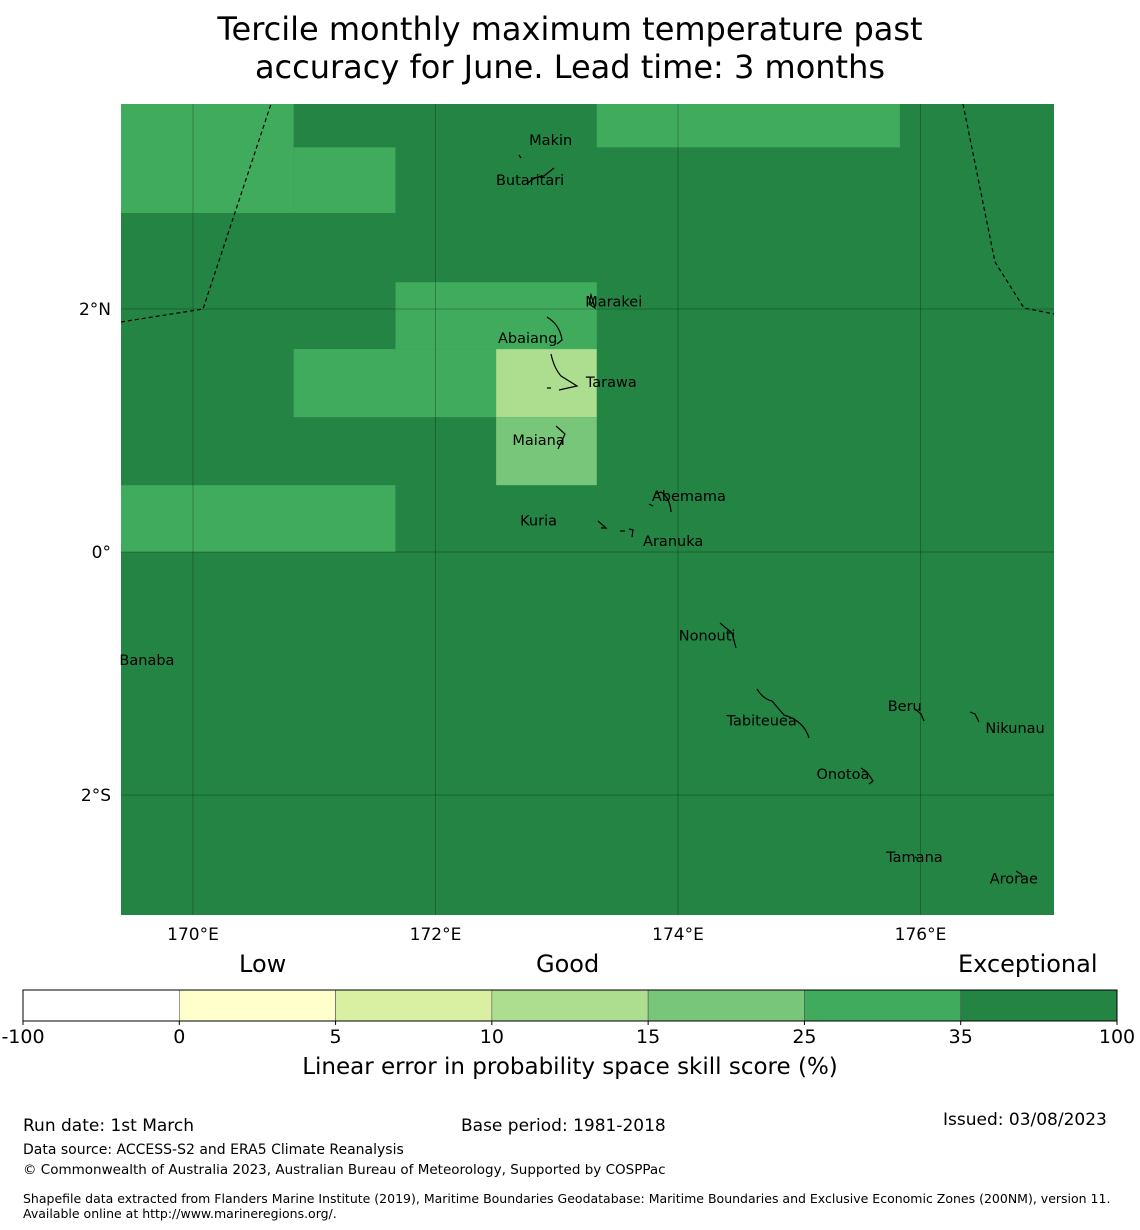 The width and height of the screenshot is (1140, 1230). I want to click on coastline-abemama, so click(660, 502).